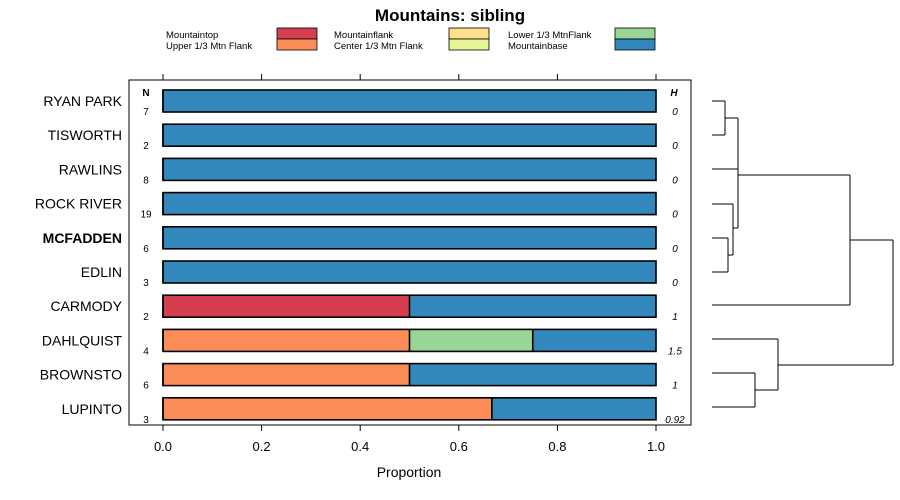 Image resolution: width=900 pixels, height=500 pixels. What do you see at coordinates (360, 446) in the screenshot?
I see `x-tick-label: 0.4` at bounding box center [360, 446].